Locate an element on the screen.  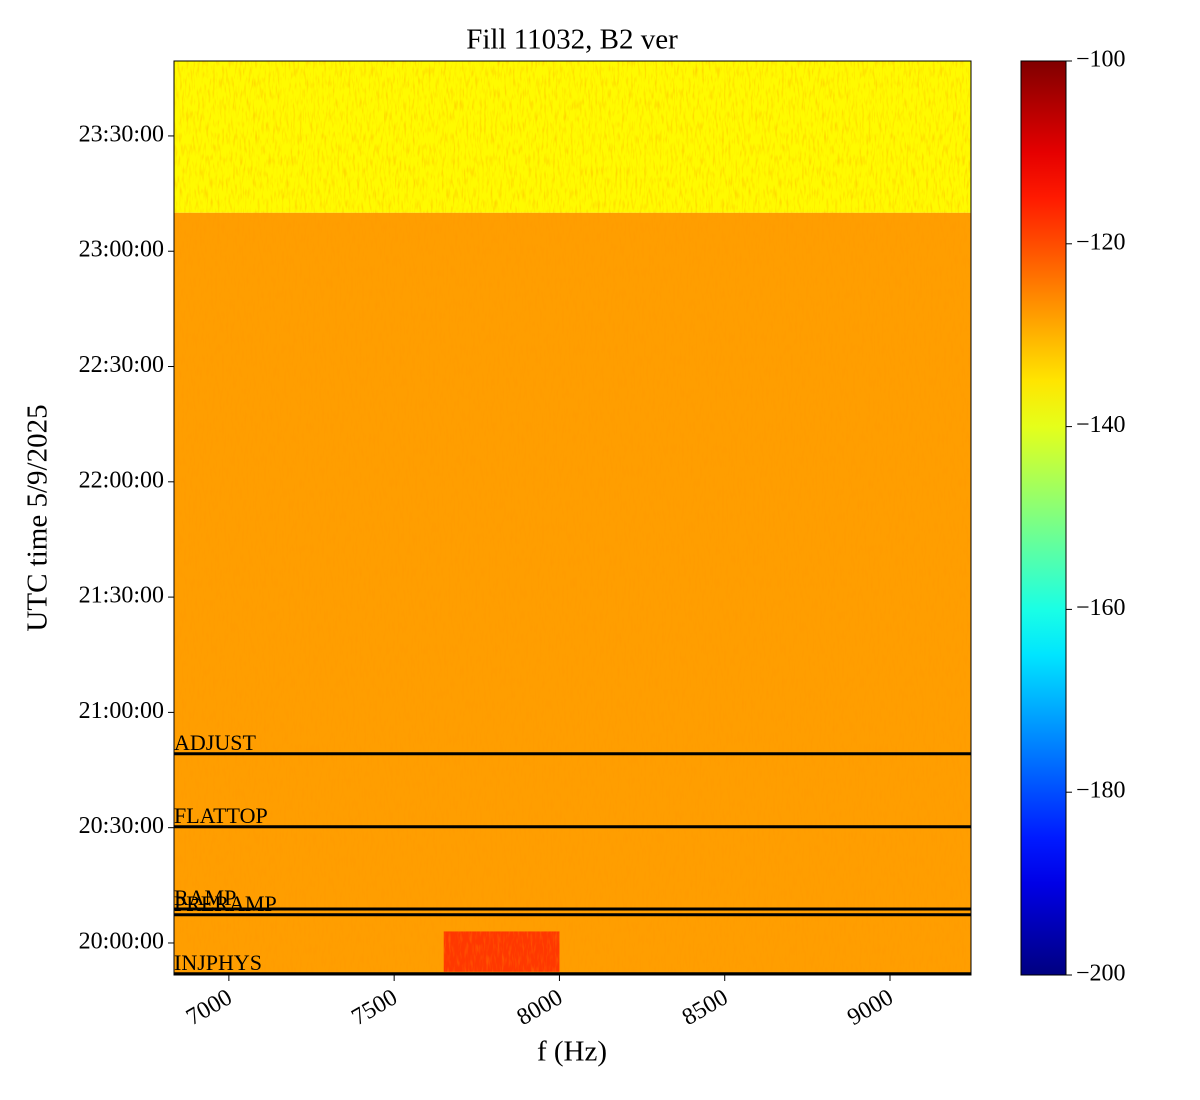
y-tick-label: 21:30:00 is located at coordinates (121, 596).